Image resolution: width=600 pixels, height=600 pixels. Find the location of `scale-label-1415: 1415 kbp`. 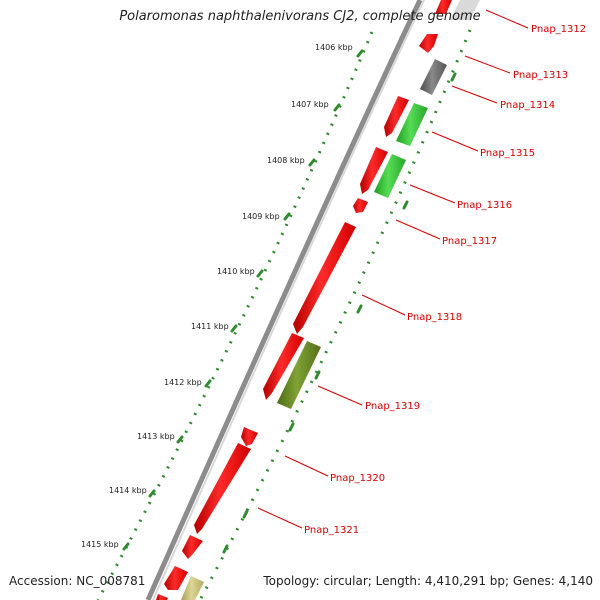

scale-label-1415: 1415 kbp is located at coordinates (100, 544).